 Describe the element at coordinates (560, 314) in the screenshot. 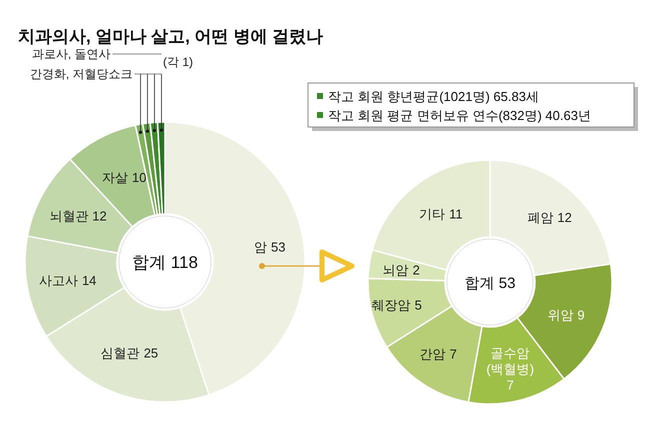

I see `slice-label: 위암` at that location.